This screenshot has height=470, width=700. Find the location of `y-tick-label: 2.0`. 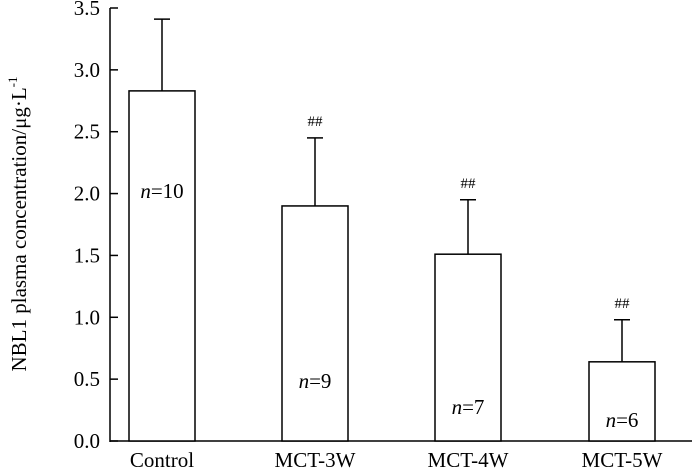

y-tick-label: 2.0 is located at coordinates (87, 194).